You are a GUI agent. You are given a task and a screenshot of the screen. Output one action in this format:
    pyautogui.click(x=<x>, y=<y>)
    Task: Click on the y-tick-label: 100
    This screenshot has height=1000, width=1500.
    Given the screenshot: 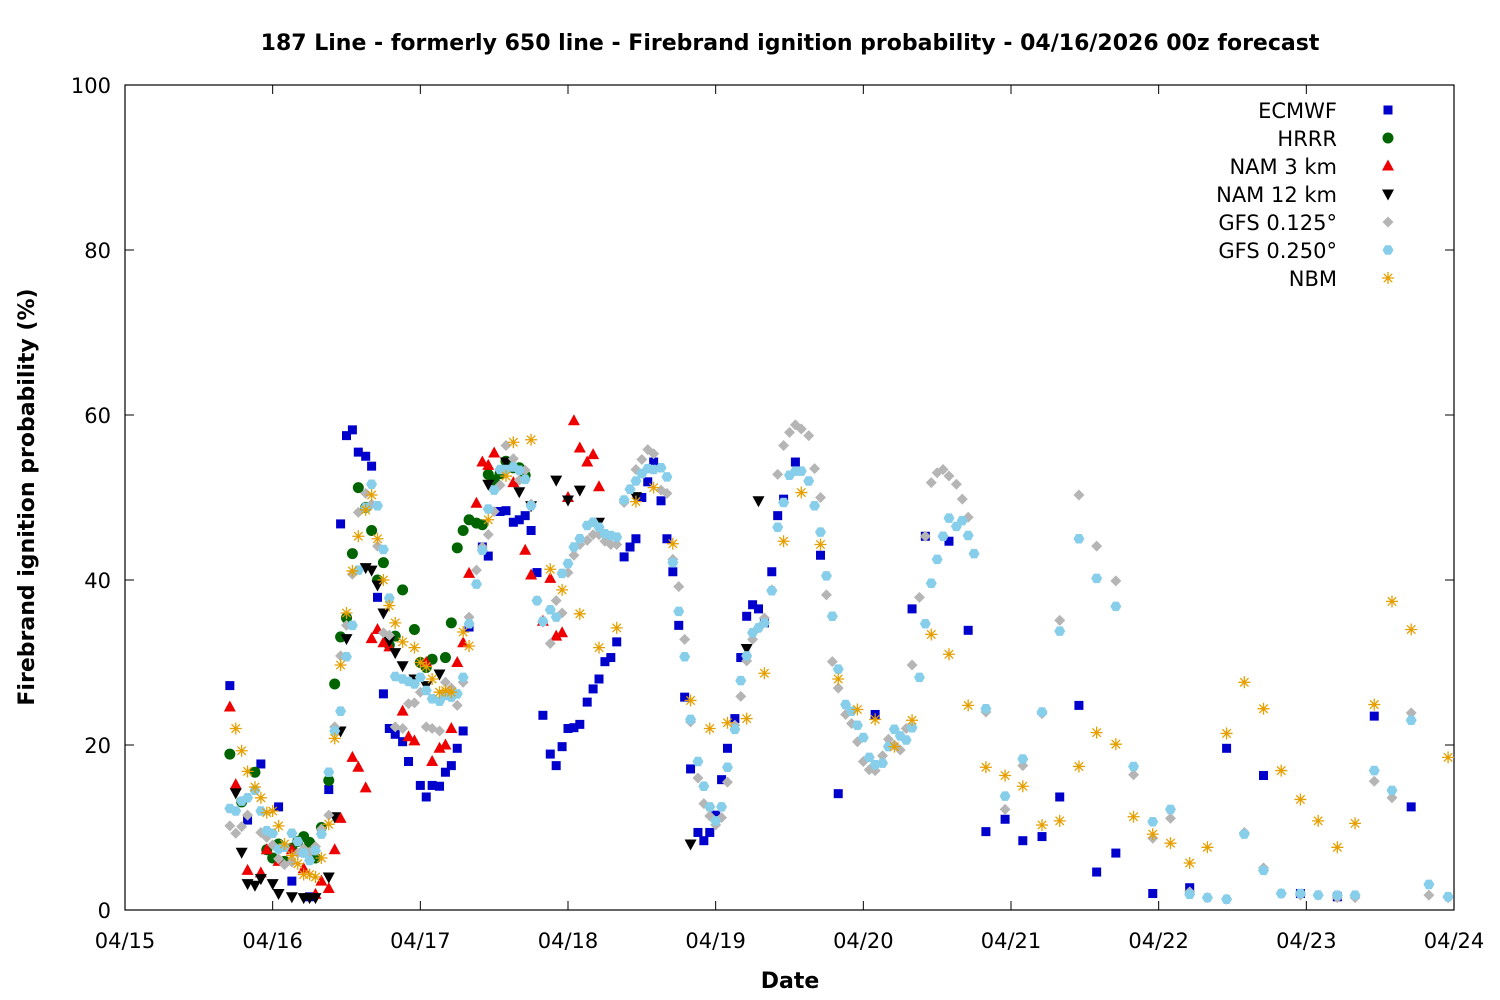 What is the action you would take?
    pyautogui.click(x=91, y=86)
    